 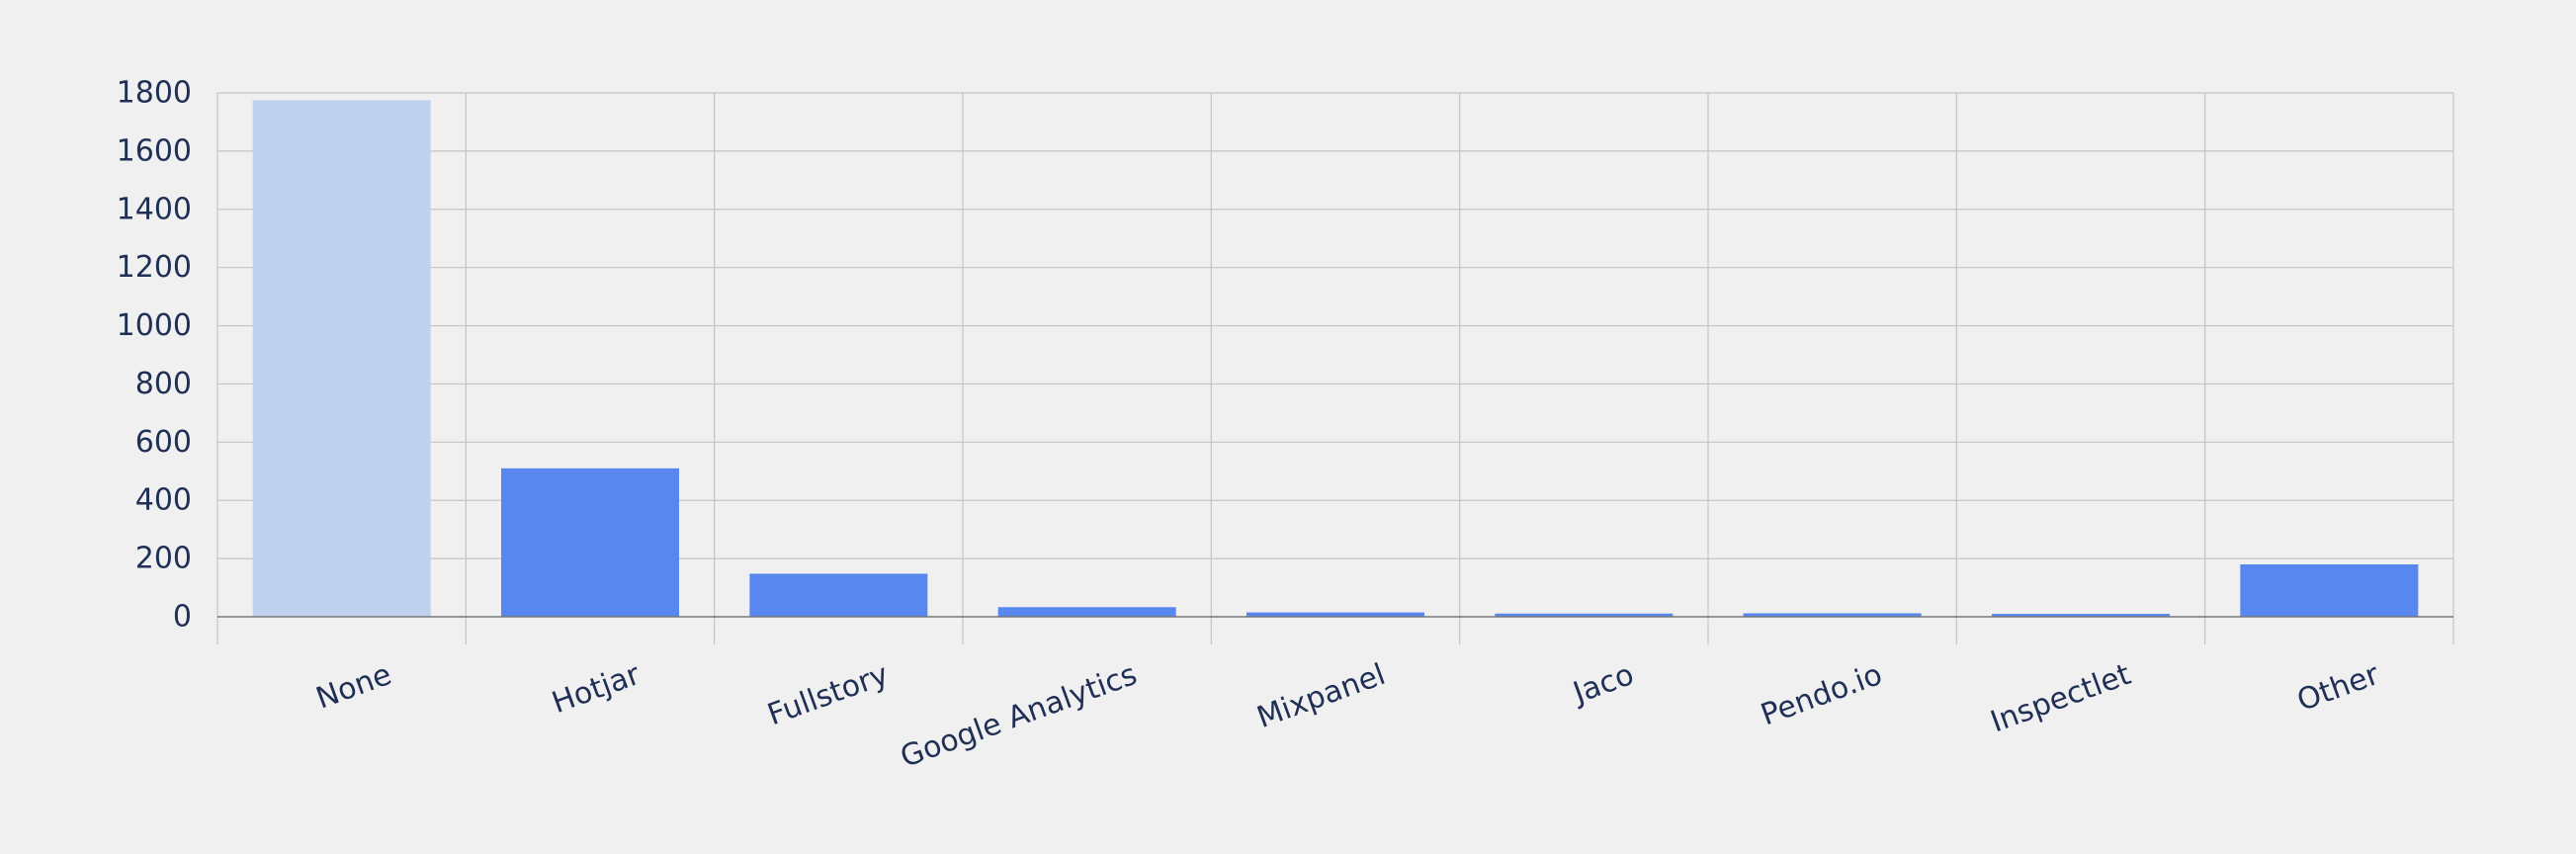 I want to click on bar-hotjar, so click(x=590, y=542).